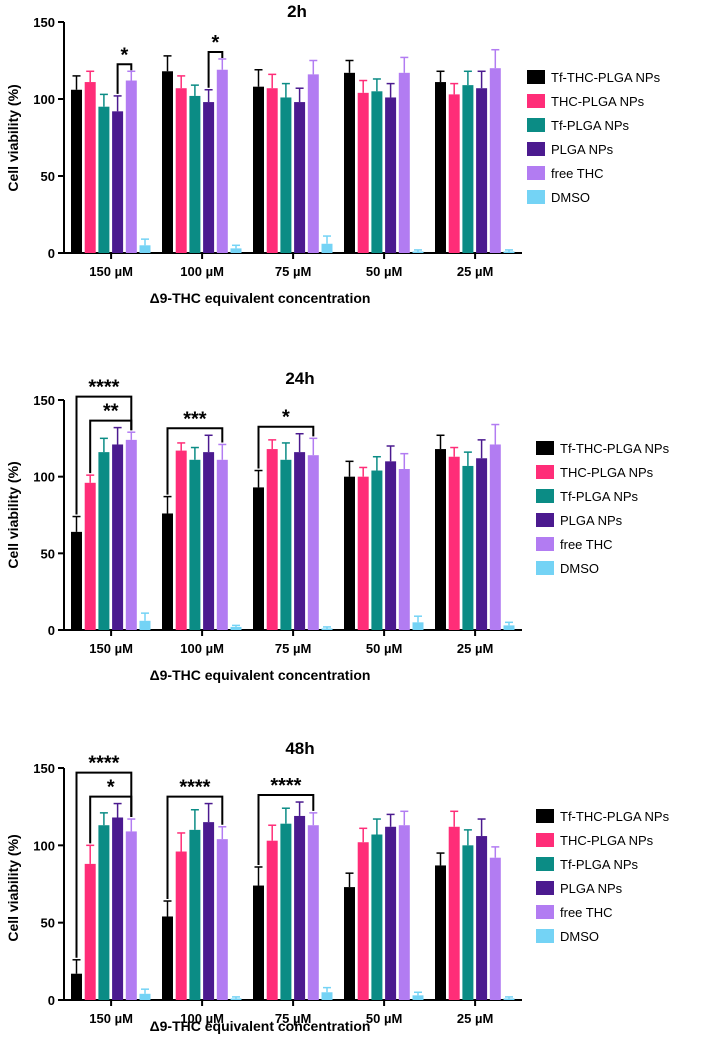 Image resolution: width=709 pixels, height=1040 pixels. I want to click on x-axis-label: Δ9-THC equivalent concentration, so click(260, 298).